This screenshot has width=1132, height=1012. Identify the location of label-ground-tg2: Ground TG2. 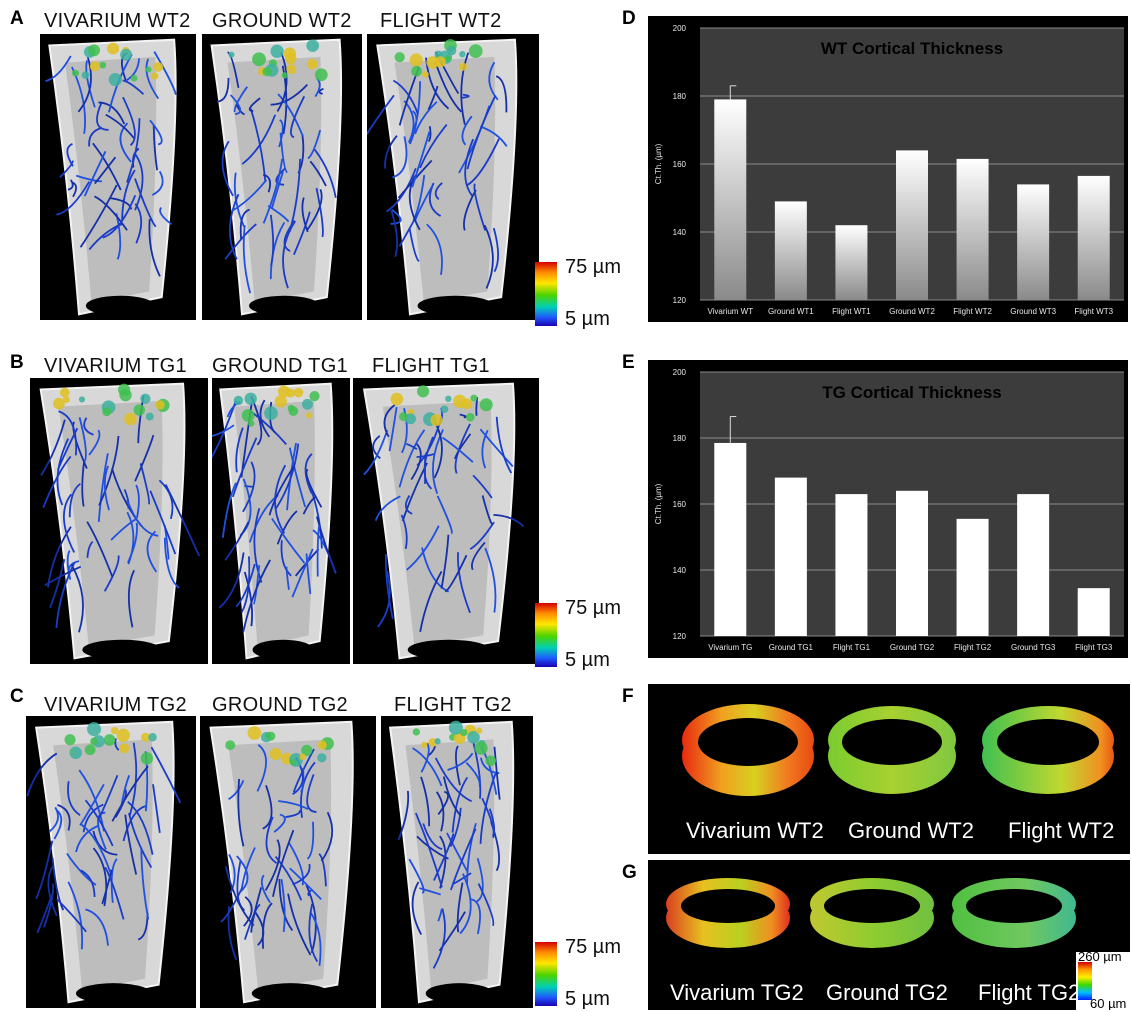
(887, 992).